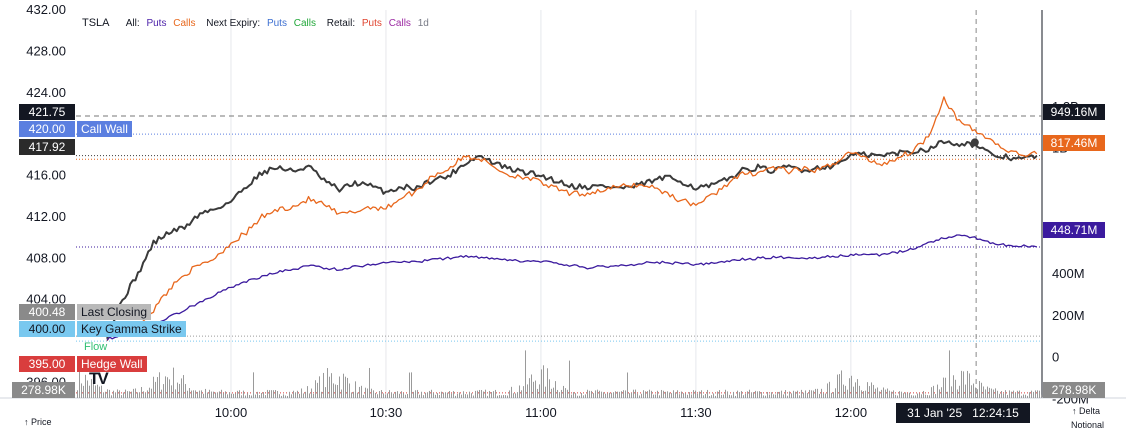 This screenshot has height=434, width=1126. I want to click on time-axis: 10:00 10:30 11:00 11:30 12:00, so click(541, 412).